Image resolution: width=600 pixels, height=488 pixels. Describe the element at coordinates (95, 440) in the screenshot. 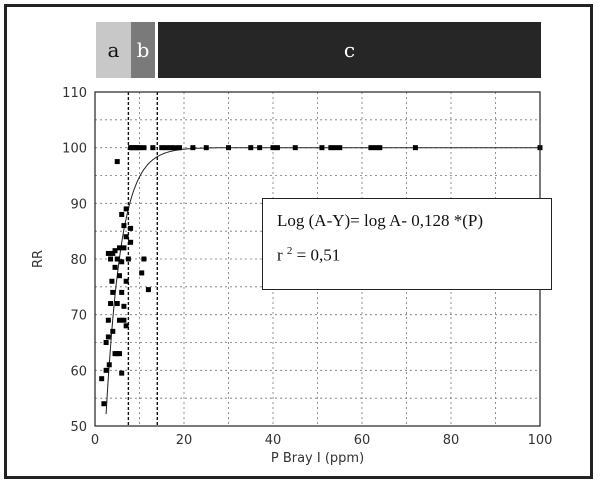

I see `x-tick-label: 0` at that location.